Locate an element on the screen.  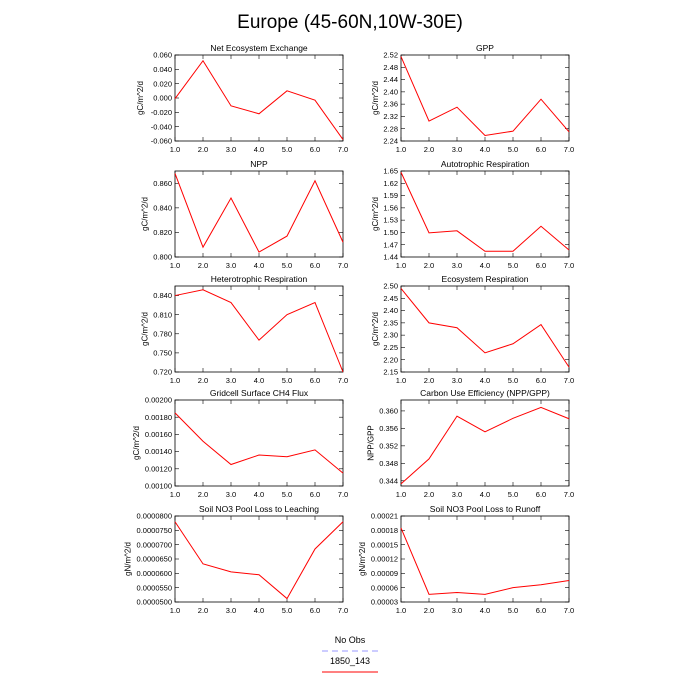
y-tick-label: 0.00009 is located at coordinates (384, 573).